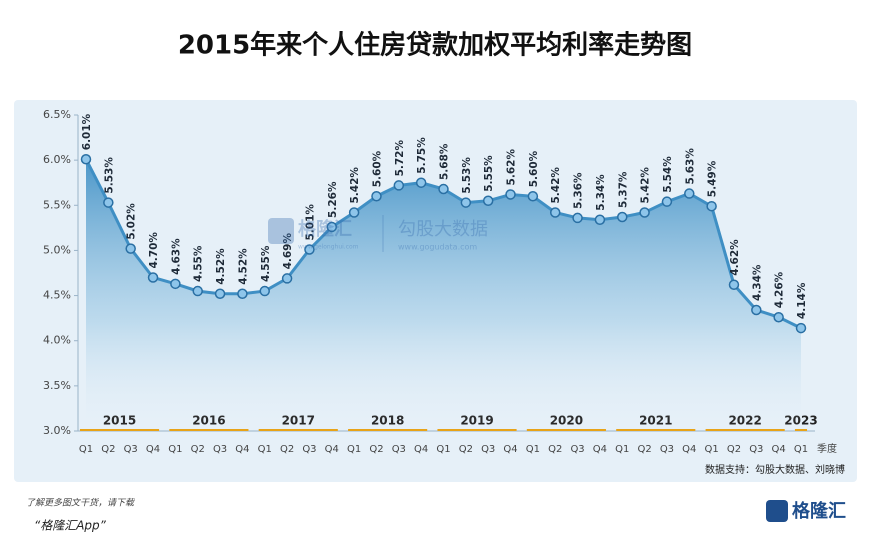  Describe the element at coordinates (777, 511) in the screenshot. I see `logo-icon` at that location.